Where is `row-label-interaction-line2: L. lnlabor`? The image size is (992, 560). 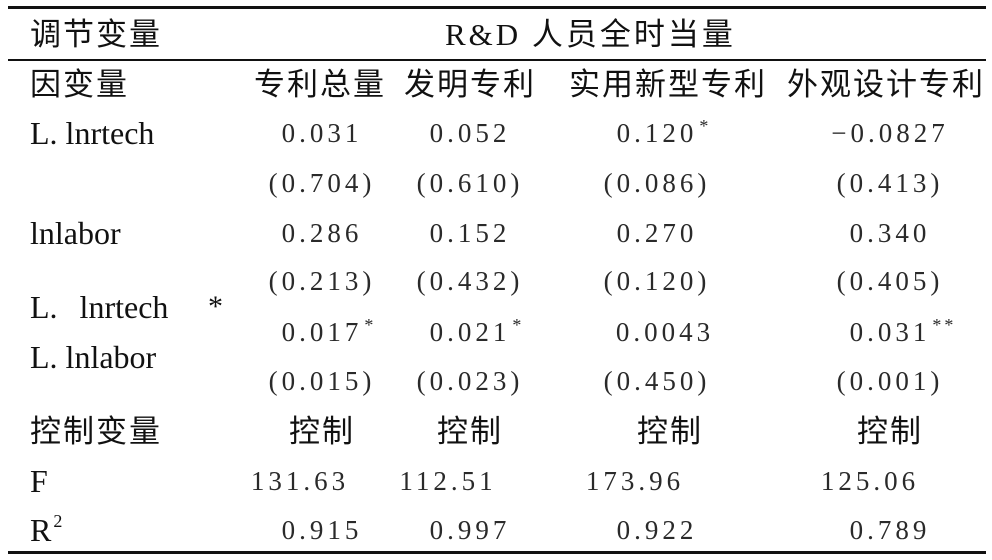
row-label-interaction-line2: L. lnlabor is located at coordinates (93, 357).